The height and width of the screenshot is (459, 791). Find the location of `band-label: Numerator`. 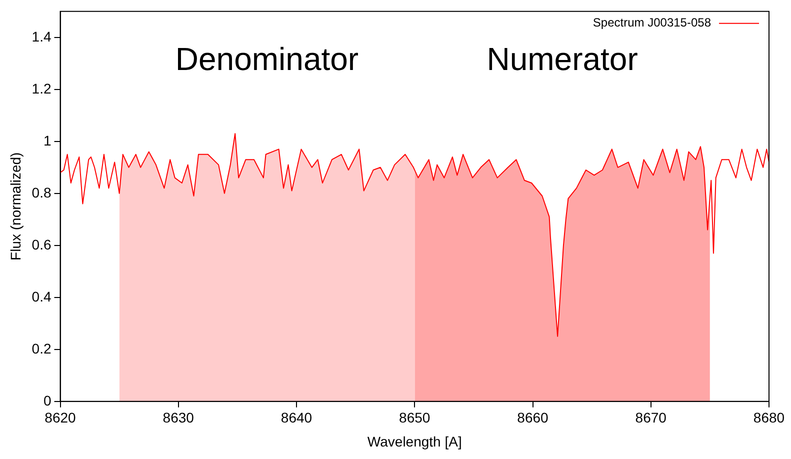

band-label: Numerator is located at coordinates (562, 59).